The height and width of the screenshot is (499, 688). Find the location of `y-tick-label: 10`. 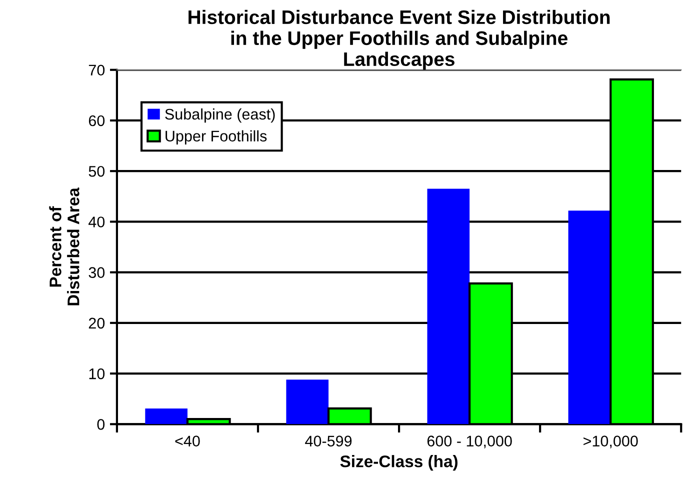

y-tick-label: 10 is located at coordinates (97, 374).